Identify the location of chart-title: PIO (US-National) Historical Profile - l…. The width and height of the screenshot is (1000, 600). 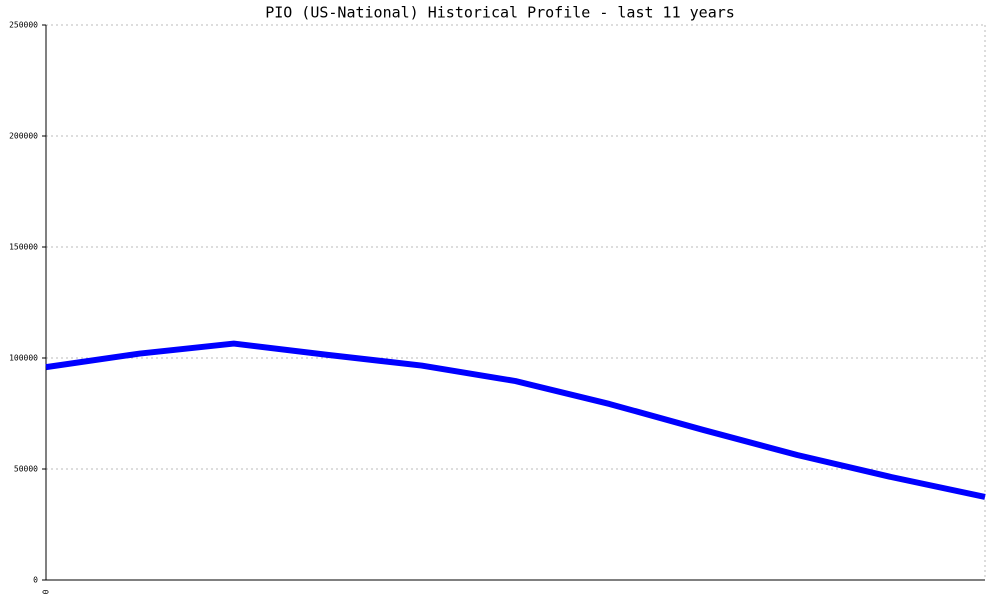
(500, 13).